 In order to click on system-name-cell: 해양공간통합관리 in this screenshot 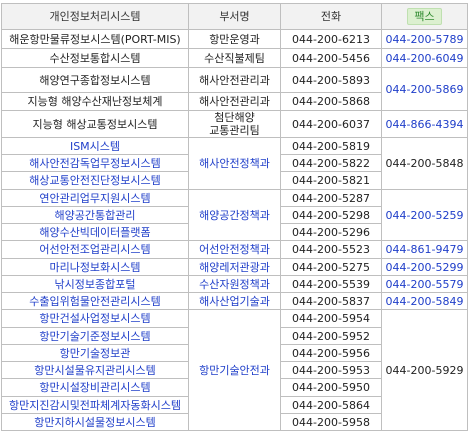, I will do `click(95, 215)`.